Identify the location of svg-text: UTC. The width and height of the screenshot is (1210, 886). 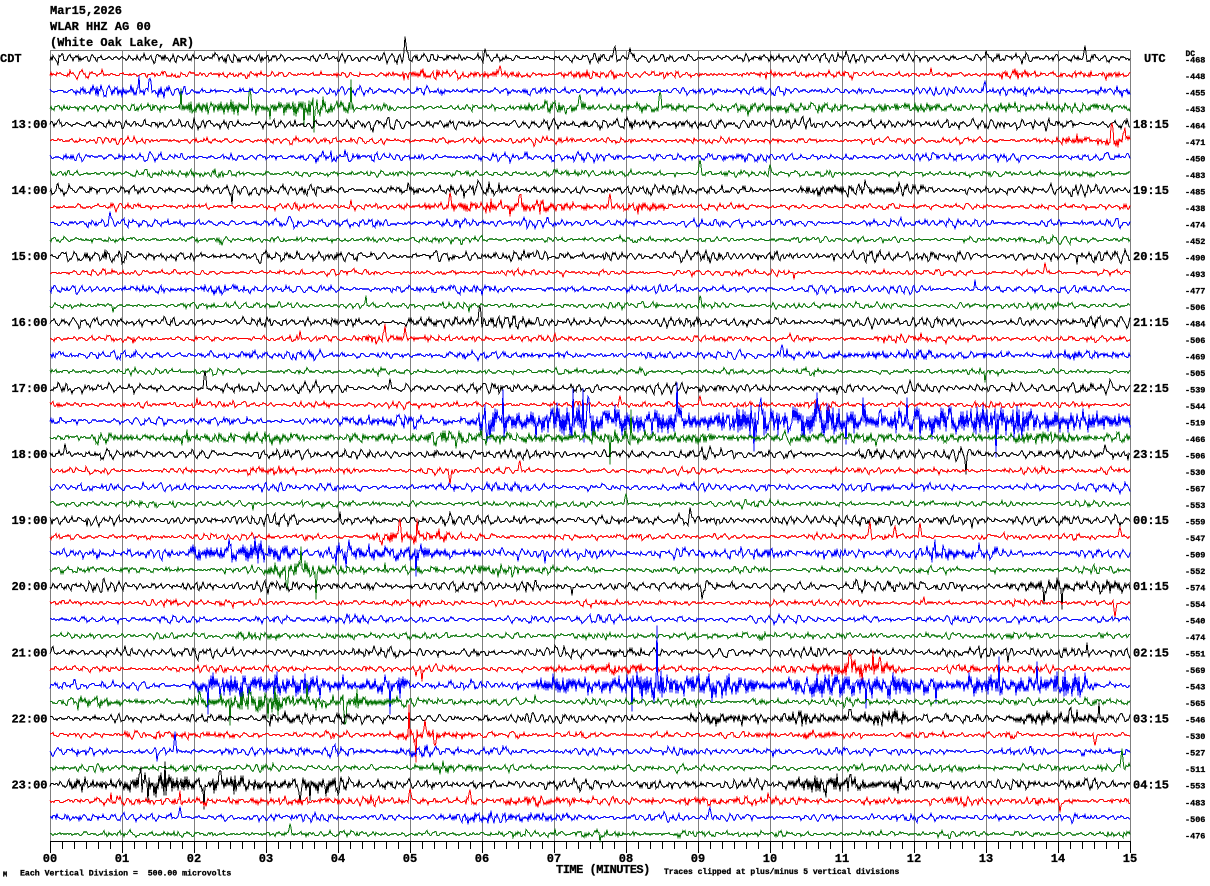
(1155, 59).